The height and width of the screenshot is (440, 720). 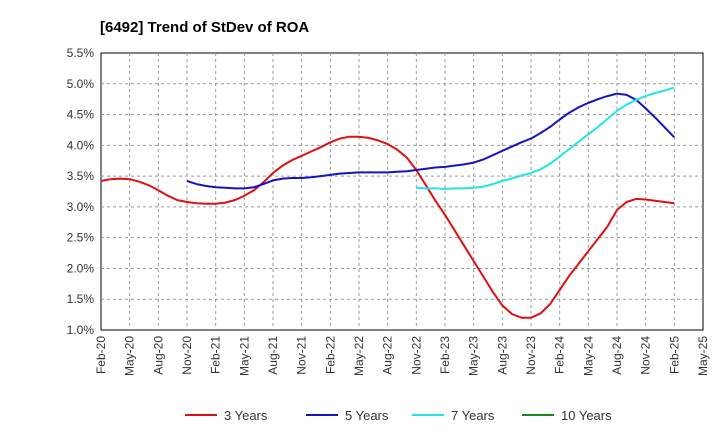 I want to click on y-tick-label: 2.0%, so click(x=81, y=268).